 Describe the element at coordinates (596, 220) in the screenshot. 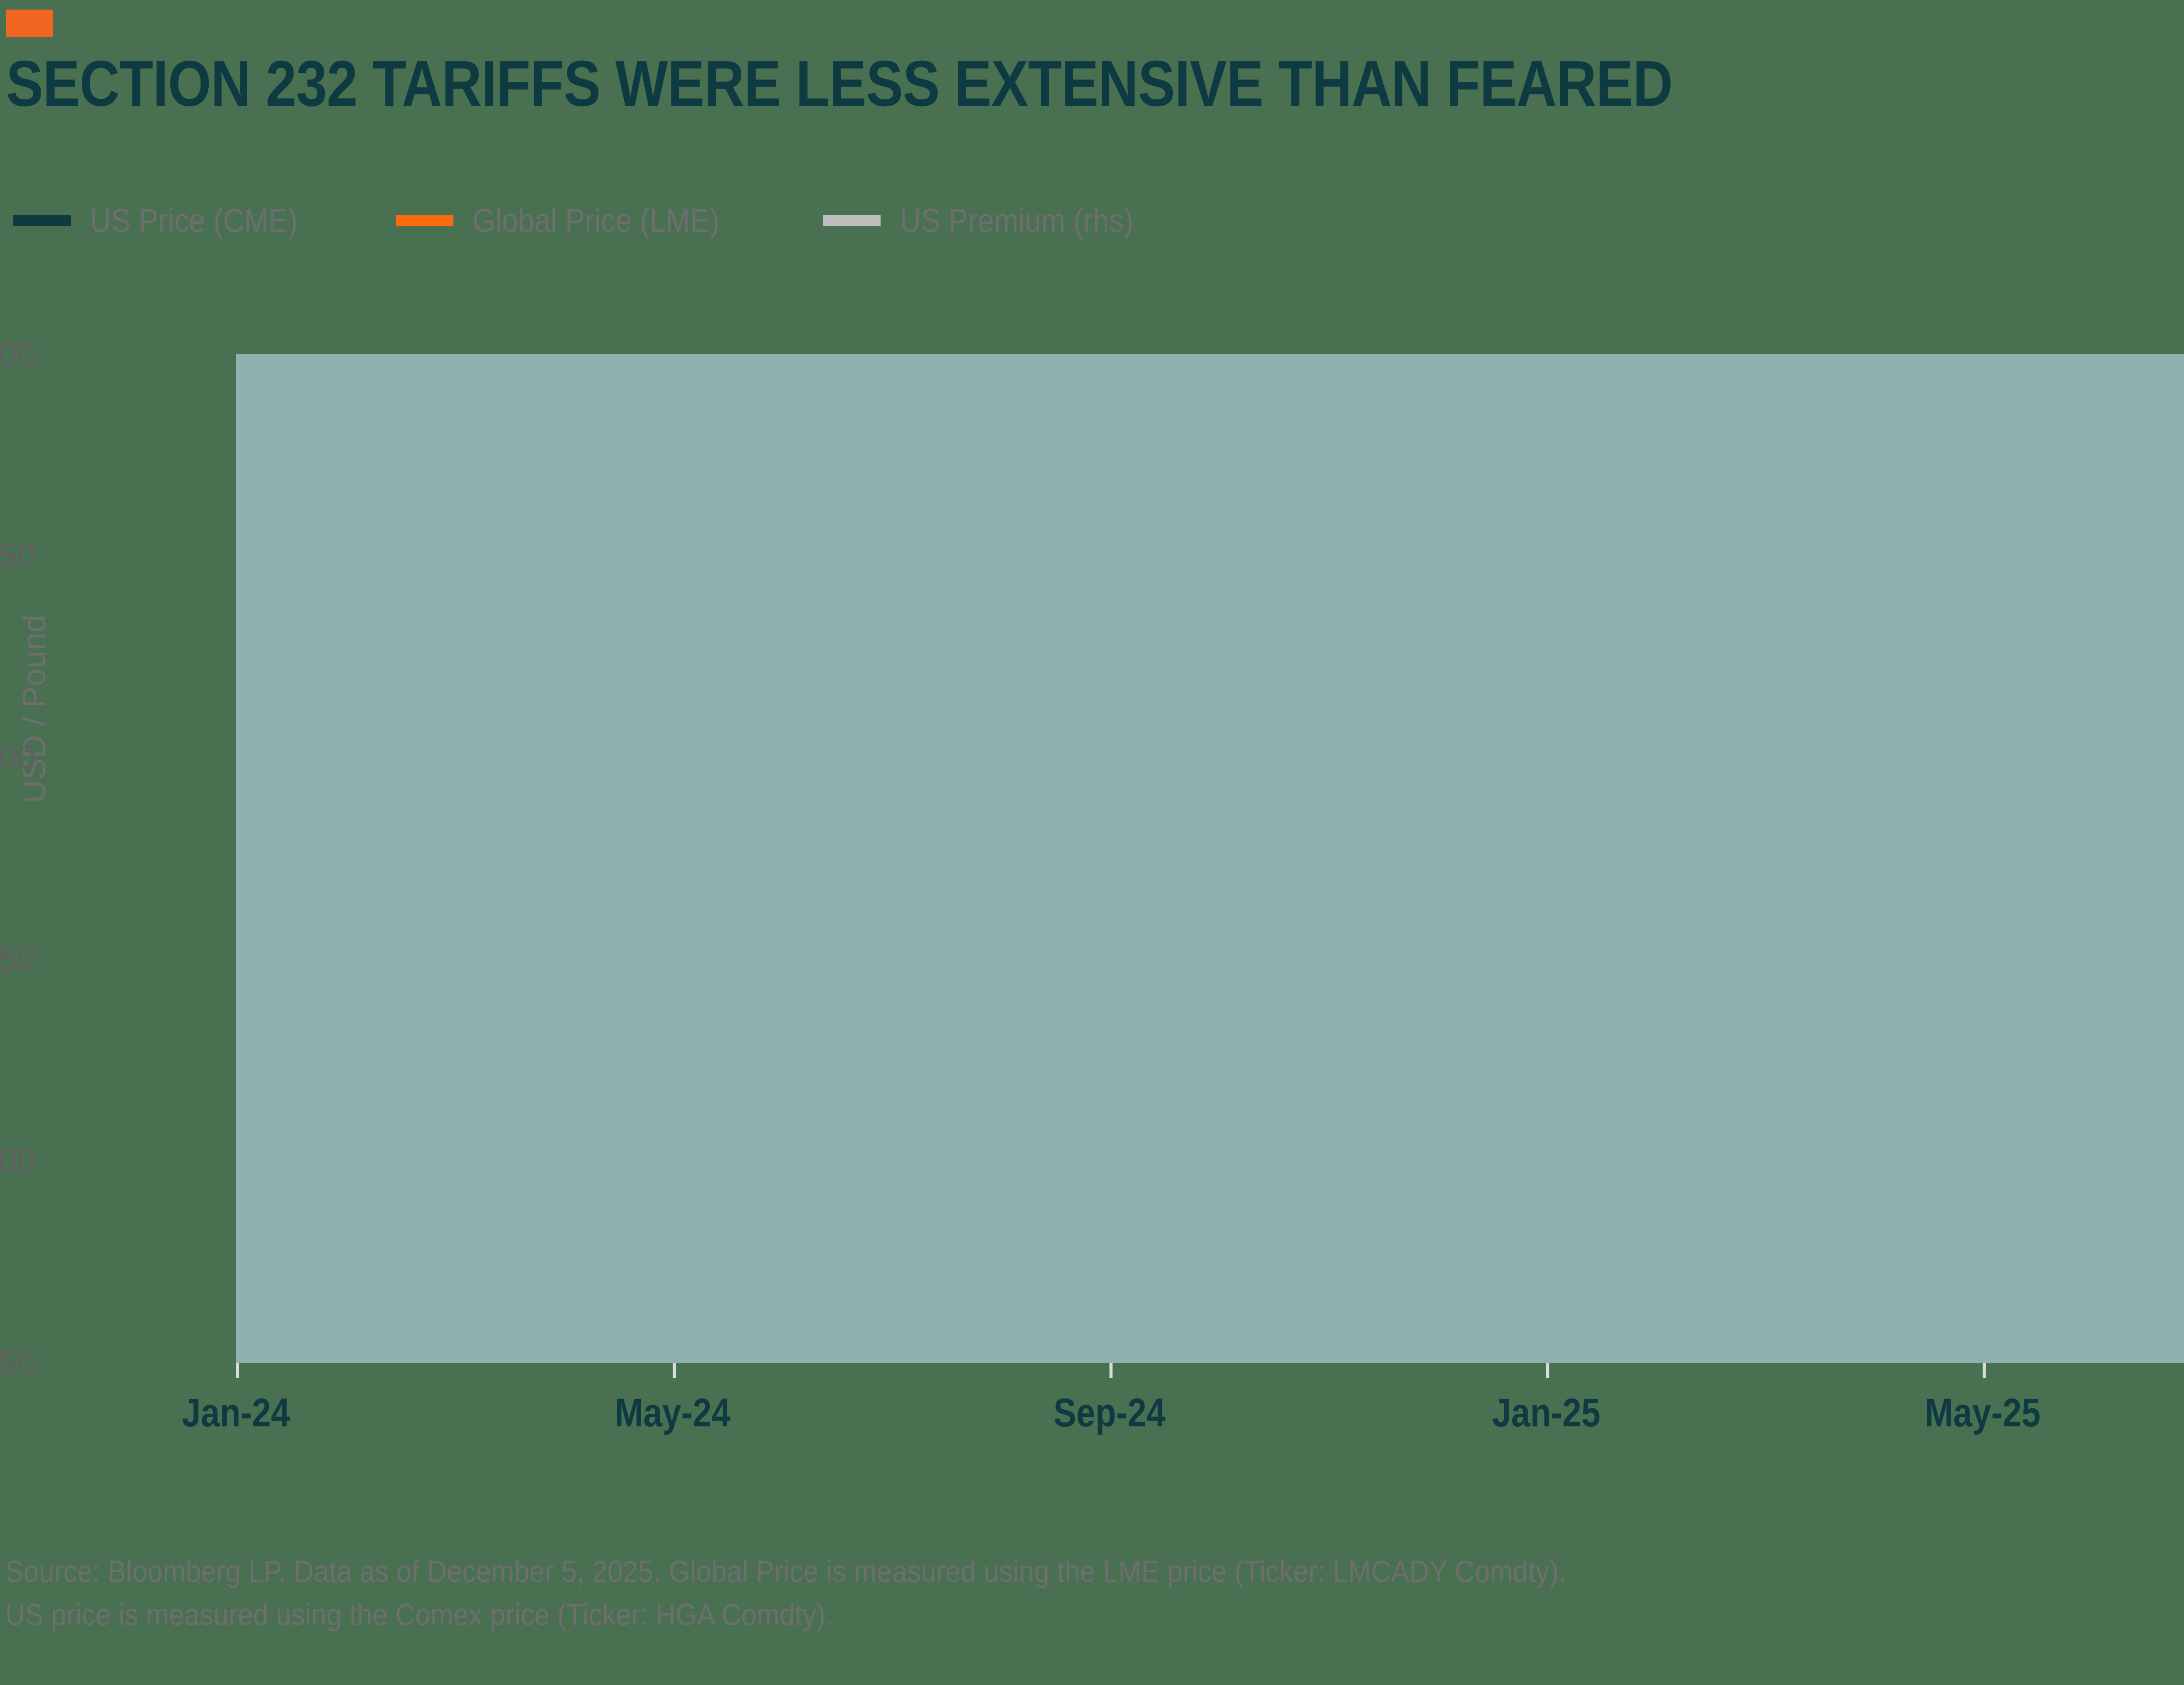

I see `legend-label-global-price: Global Price (LME)` at that location.